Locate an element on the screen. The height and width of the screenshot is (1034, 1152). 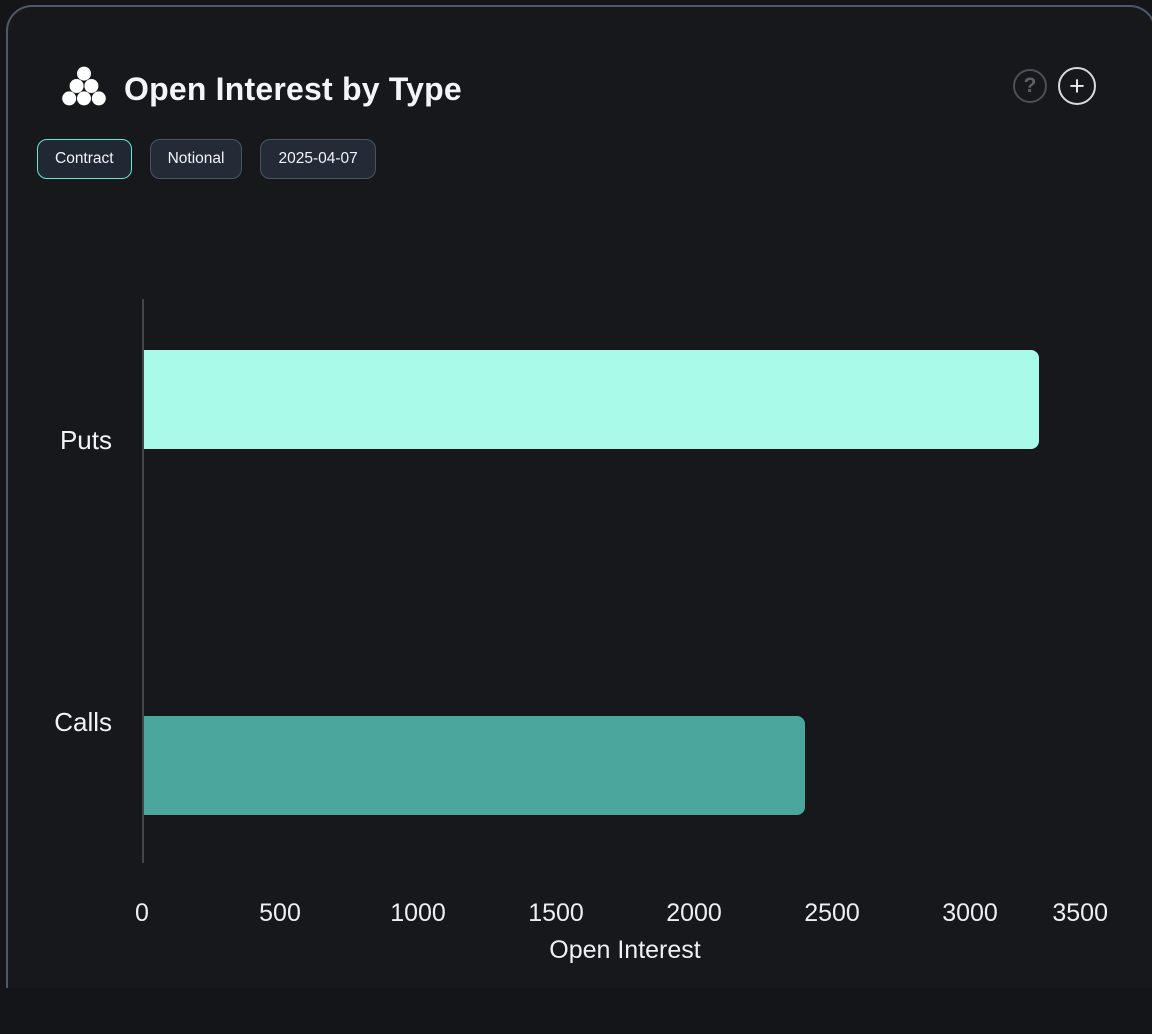
help-button: ? is located at coordinates (1030, 86).